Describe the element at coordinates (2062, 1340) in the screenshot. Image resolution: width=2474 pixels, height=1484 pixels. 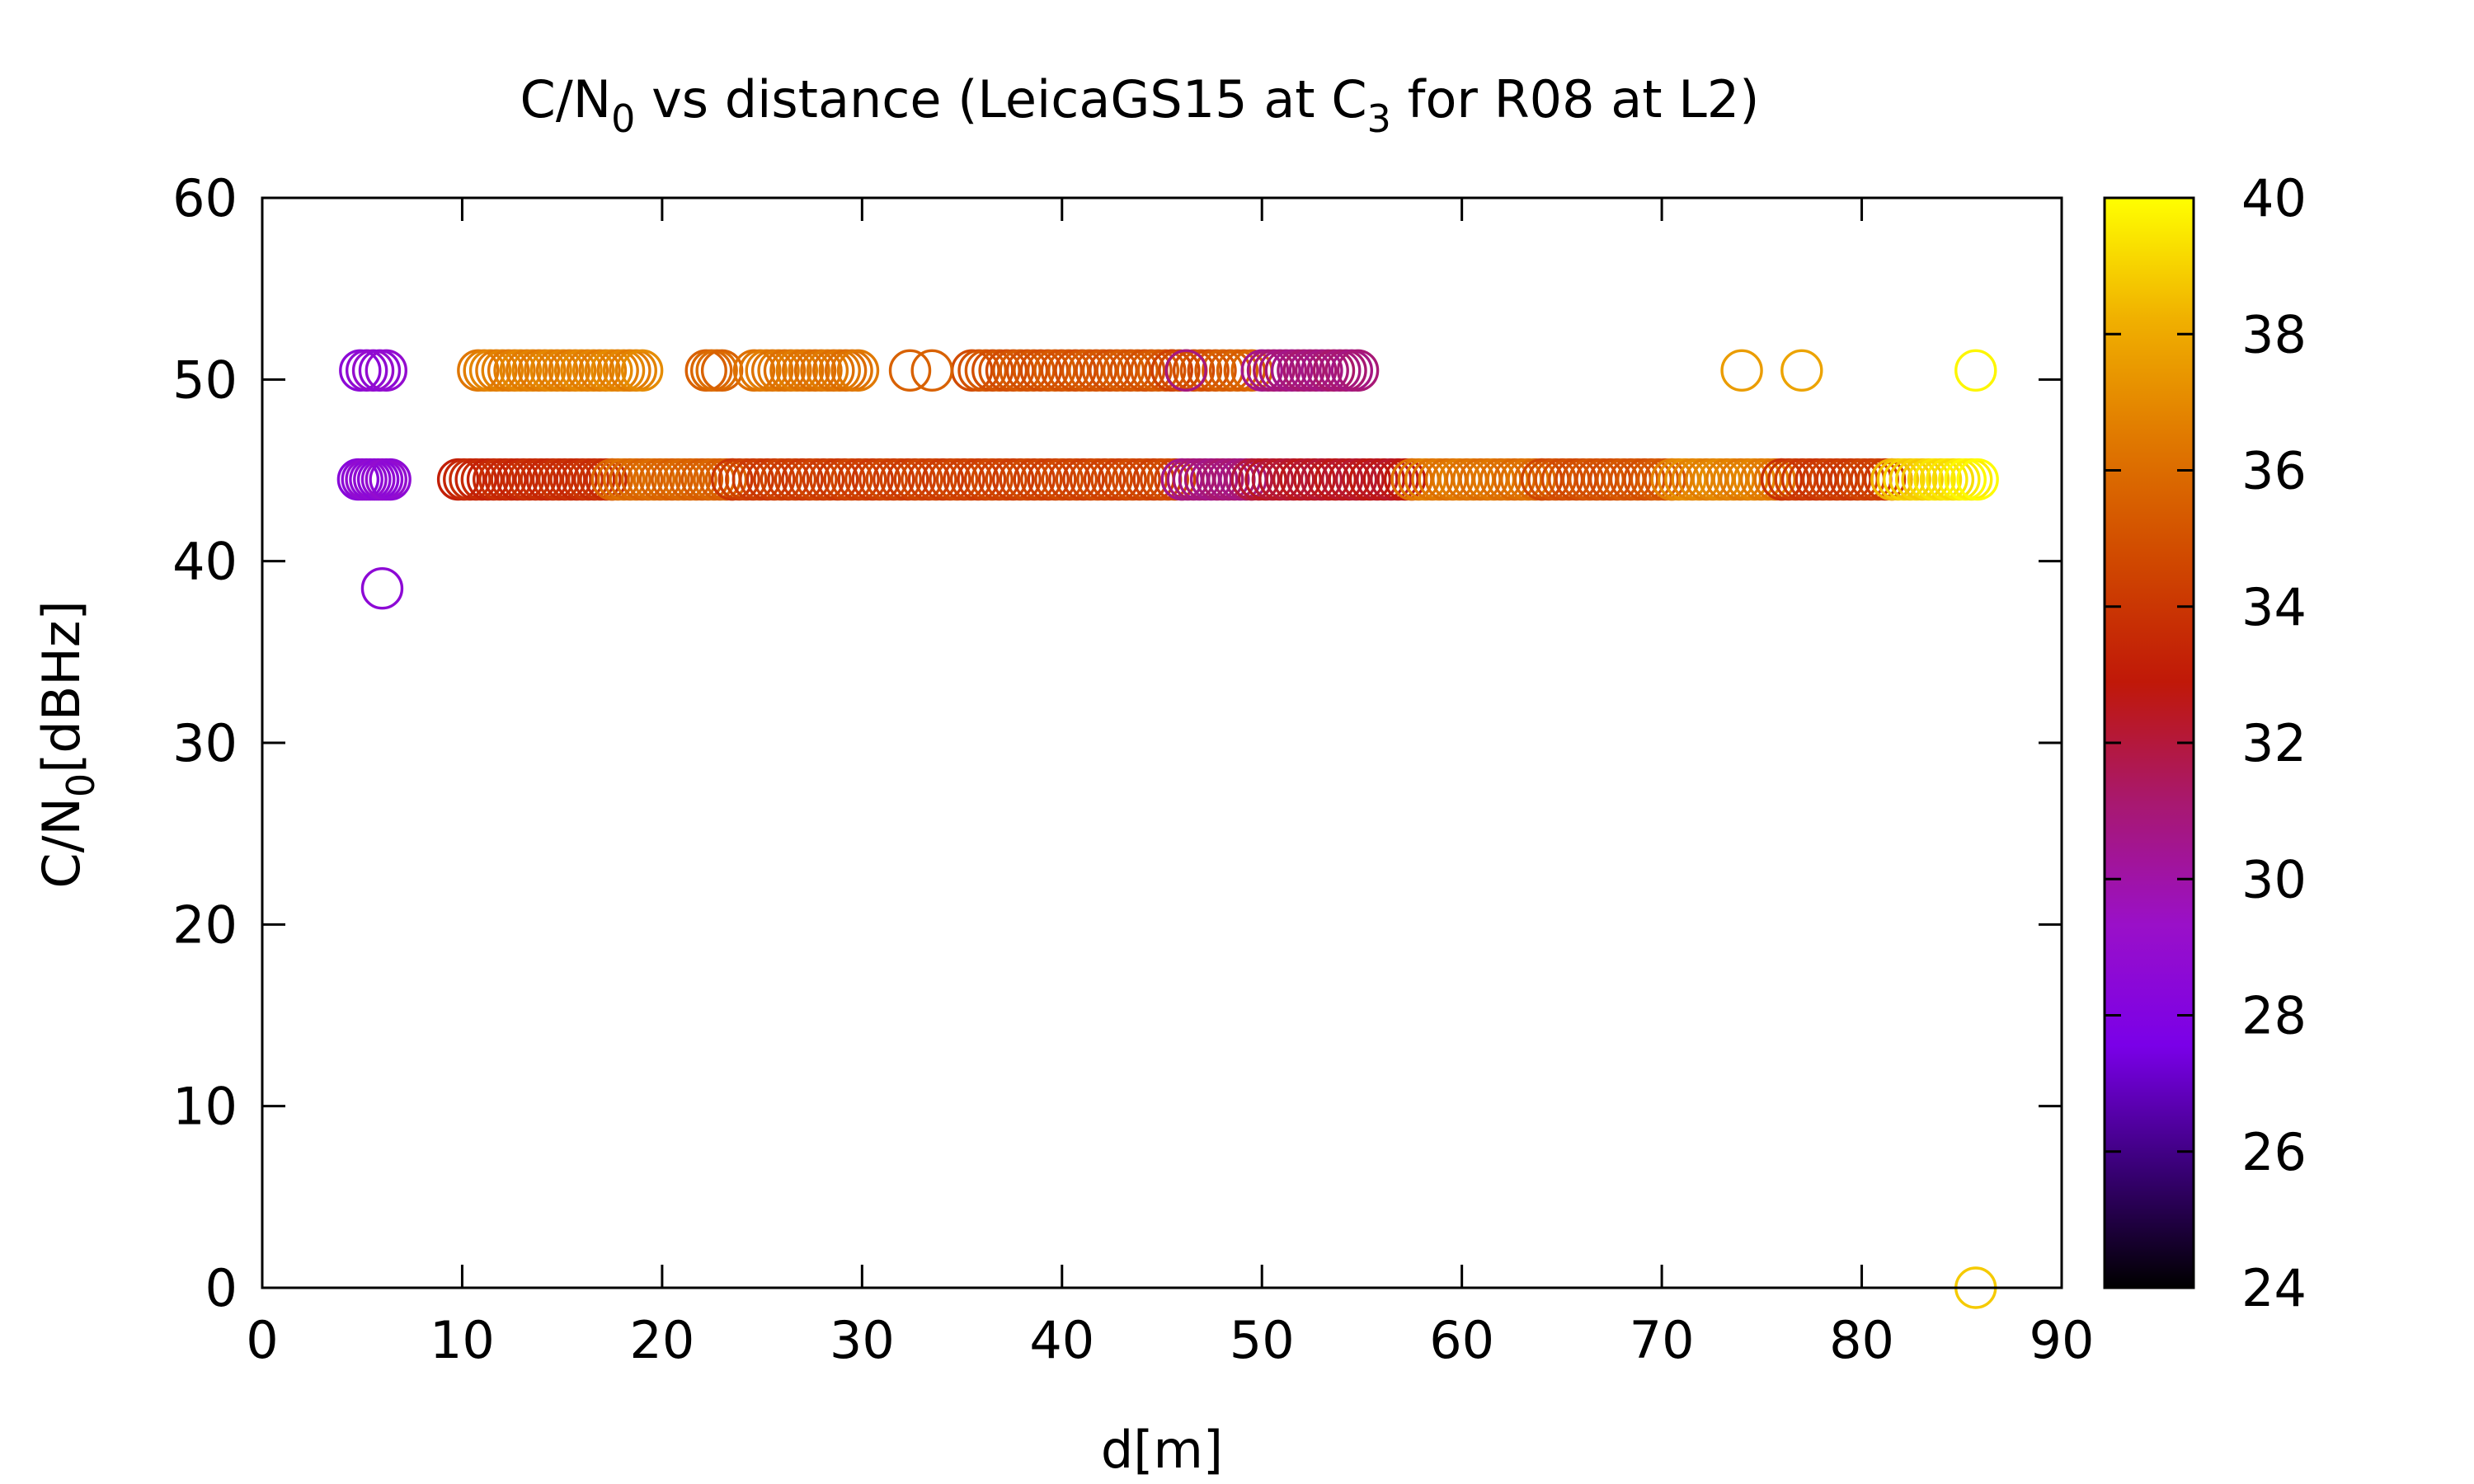
I see `x-tick-label: 90` at that location.